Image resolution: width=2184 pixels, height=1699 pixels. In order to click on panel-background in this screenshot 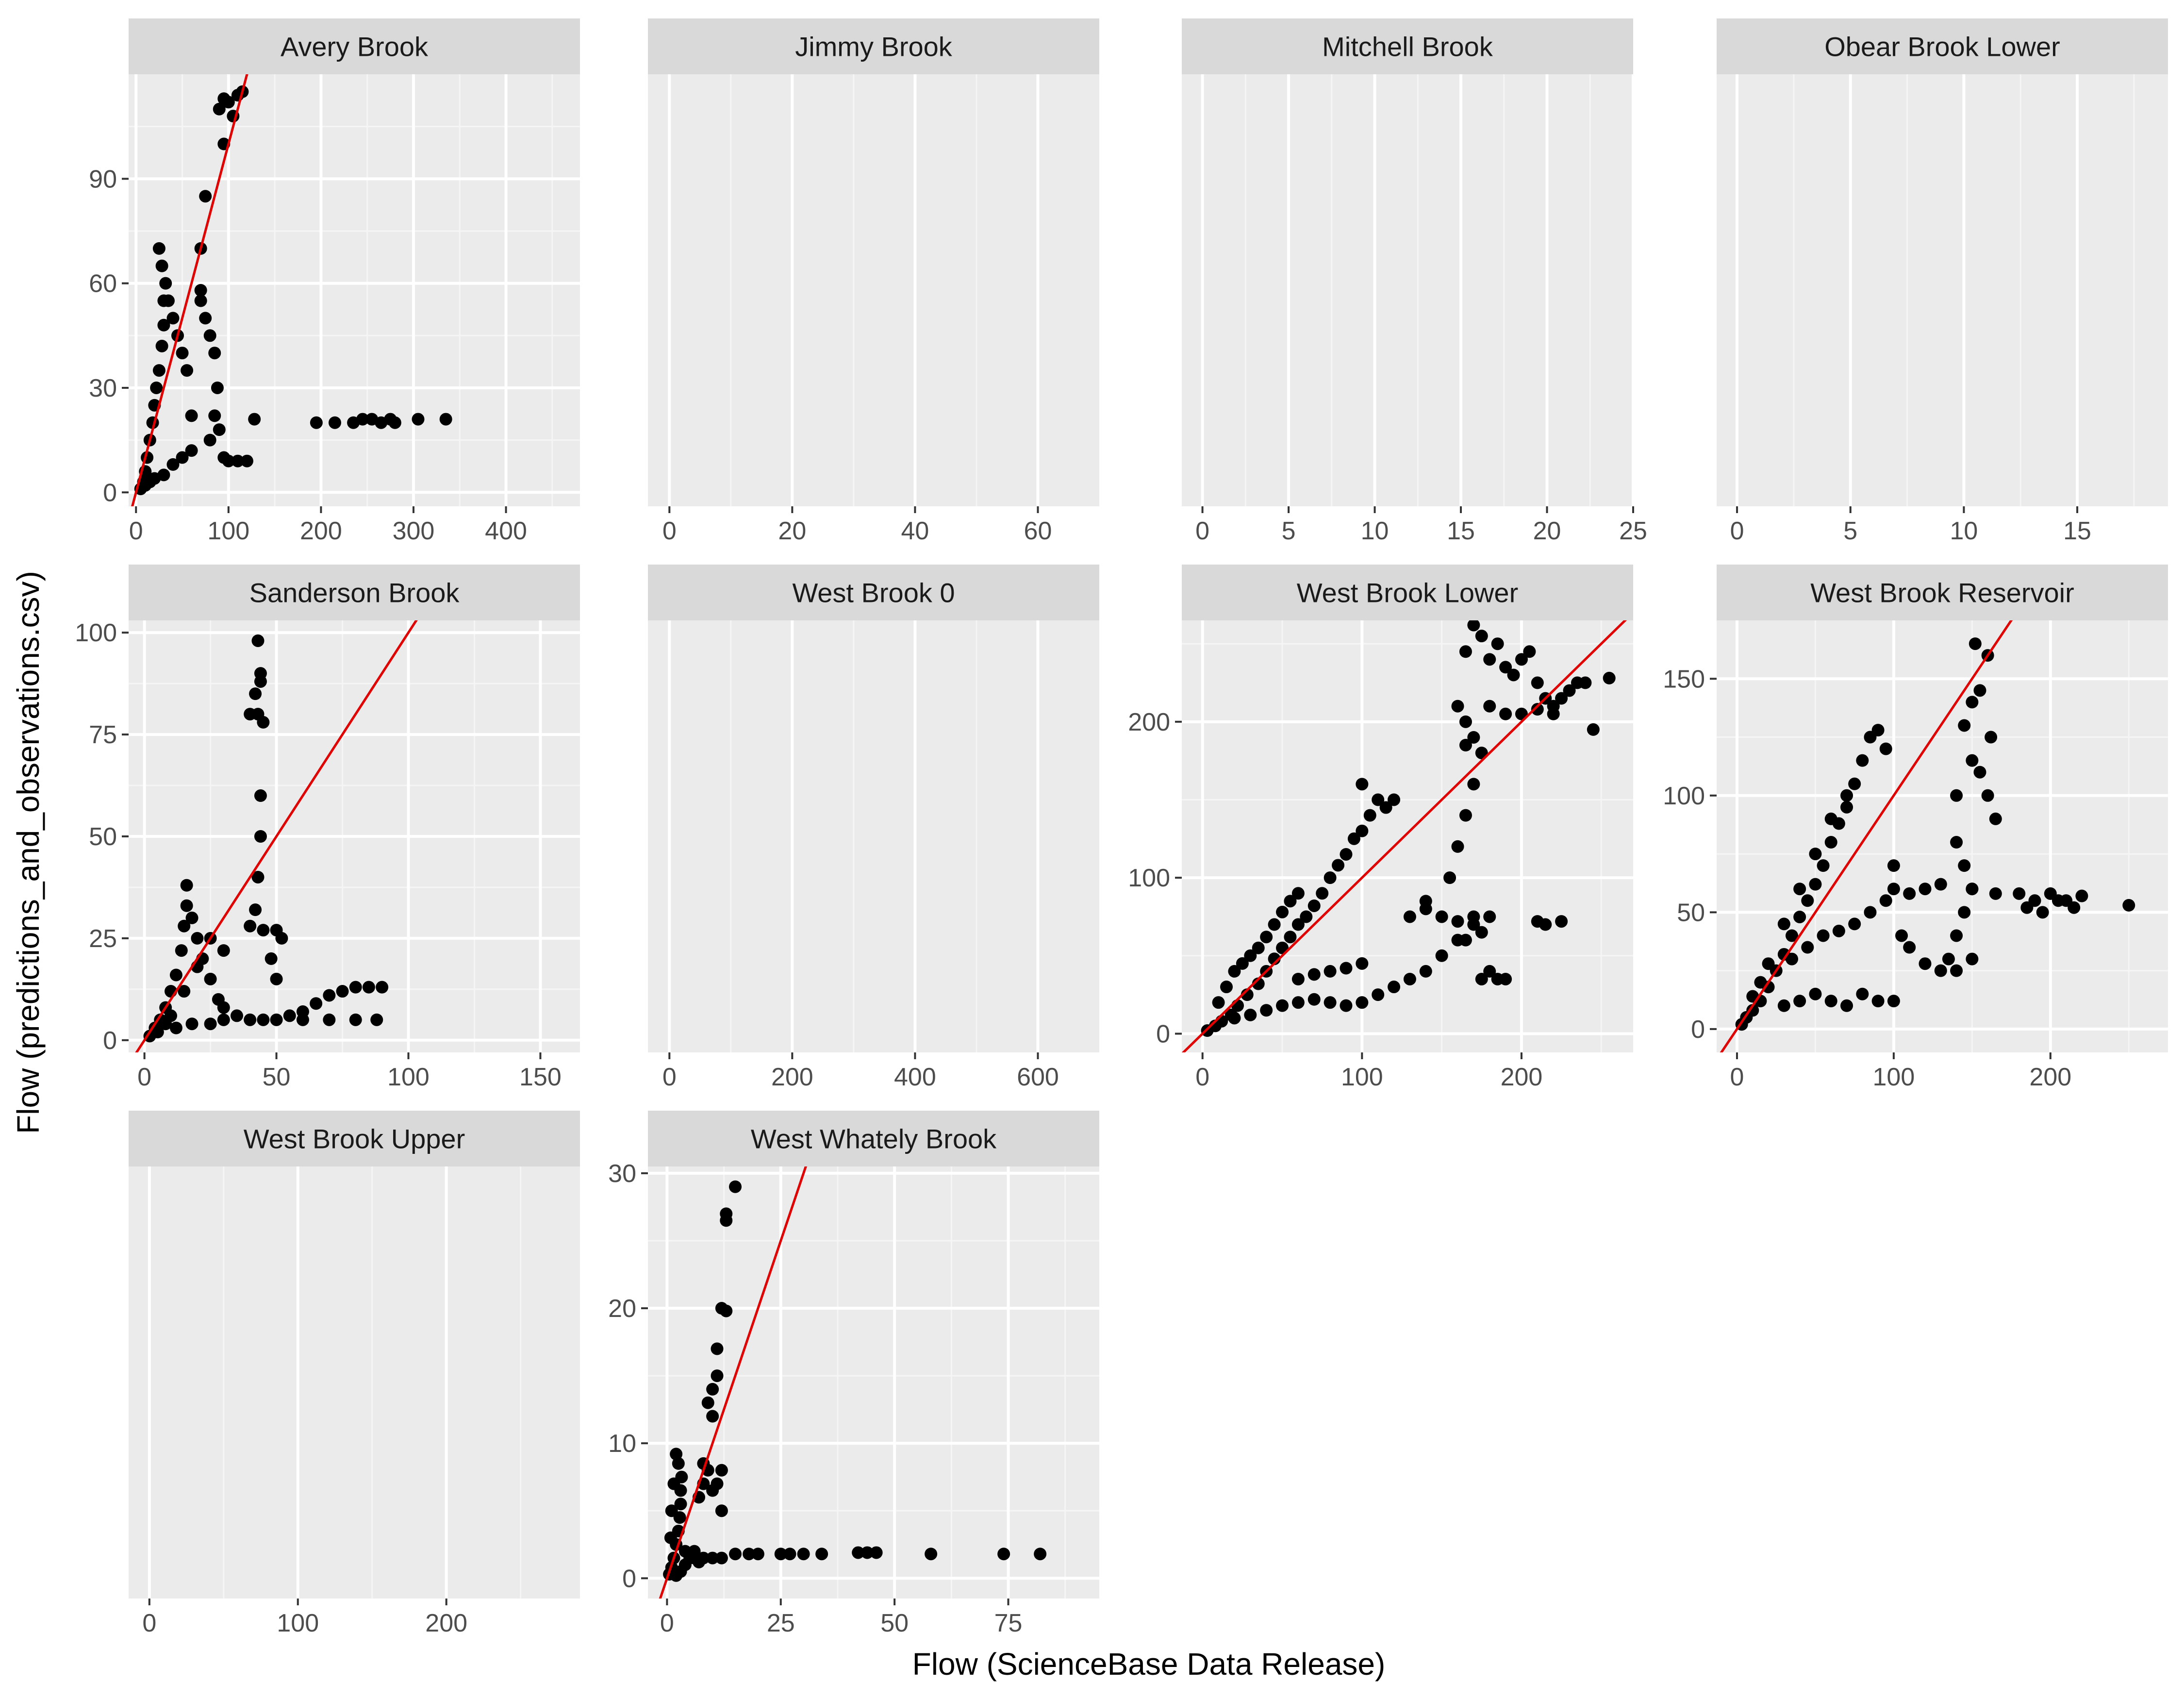, I will do `click(1407, 290)`.